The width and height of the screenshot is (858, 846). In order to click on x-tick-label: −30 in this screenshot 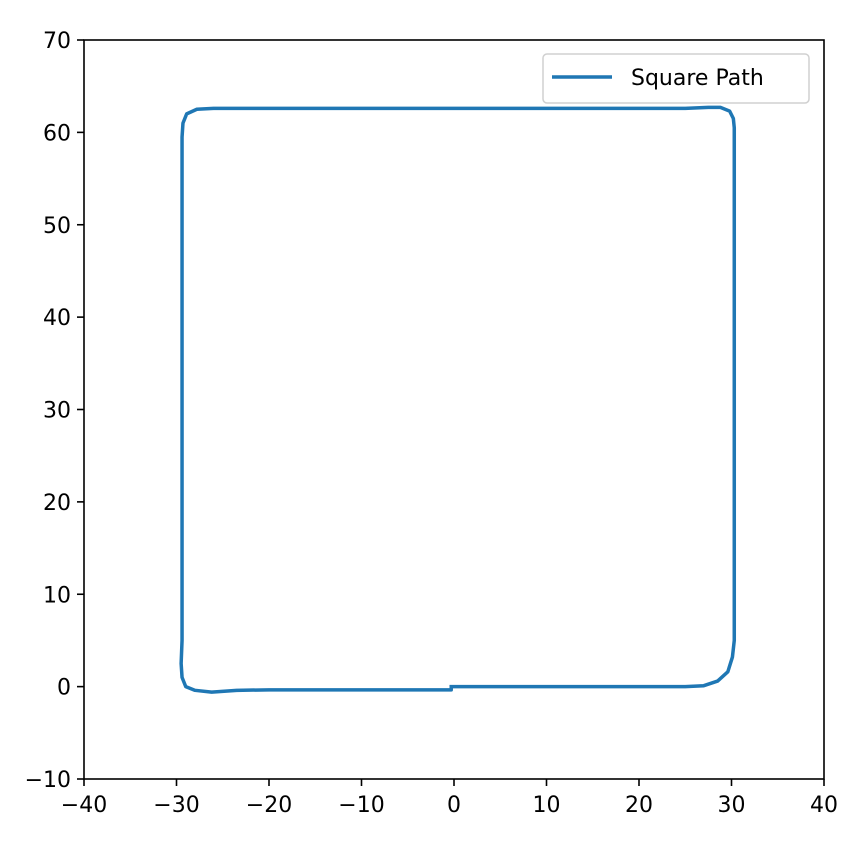, I will do `click(176, 805)`.